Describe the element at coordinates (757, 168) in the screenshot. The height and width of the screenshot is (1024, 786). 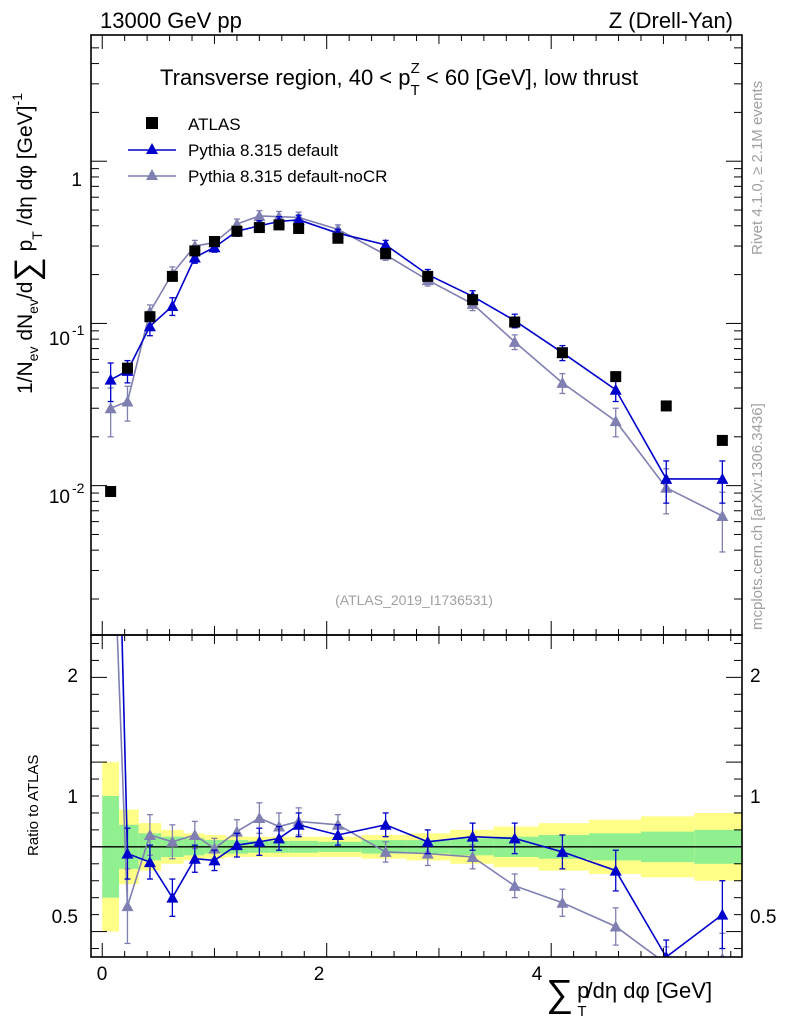
I see `rivet-label: Rivet 4.1.0, ≥ 2.1M events` at that location.